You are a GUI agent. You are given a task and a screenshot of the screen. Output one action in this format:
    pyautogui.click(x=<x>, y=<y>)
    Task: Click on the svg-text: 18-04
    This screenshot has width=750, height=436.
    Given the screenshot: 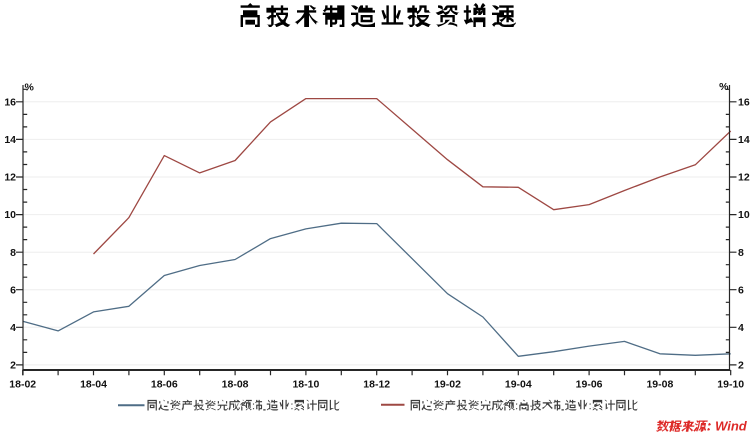 What is the action you would take?
    pyautogui.click(x=93, y=385)
    